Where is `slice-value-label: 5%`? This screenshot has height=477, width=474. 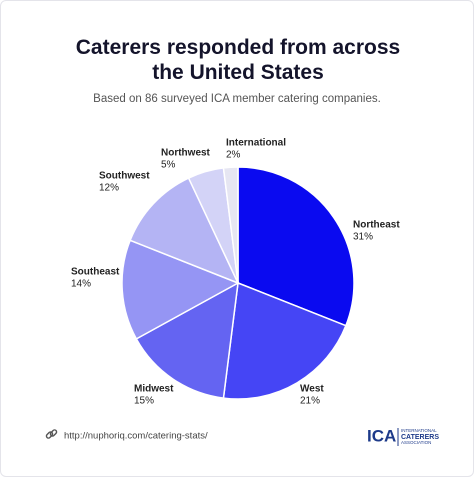 slice-value-label: 5% is located at coordinates (168, 165).